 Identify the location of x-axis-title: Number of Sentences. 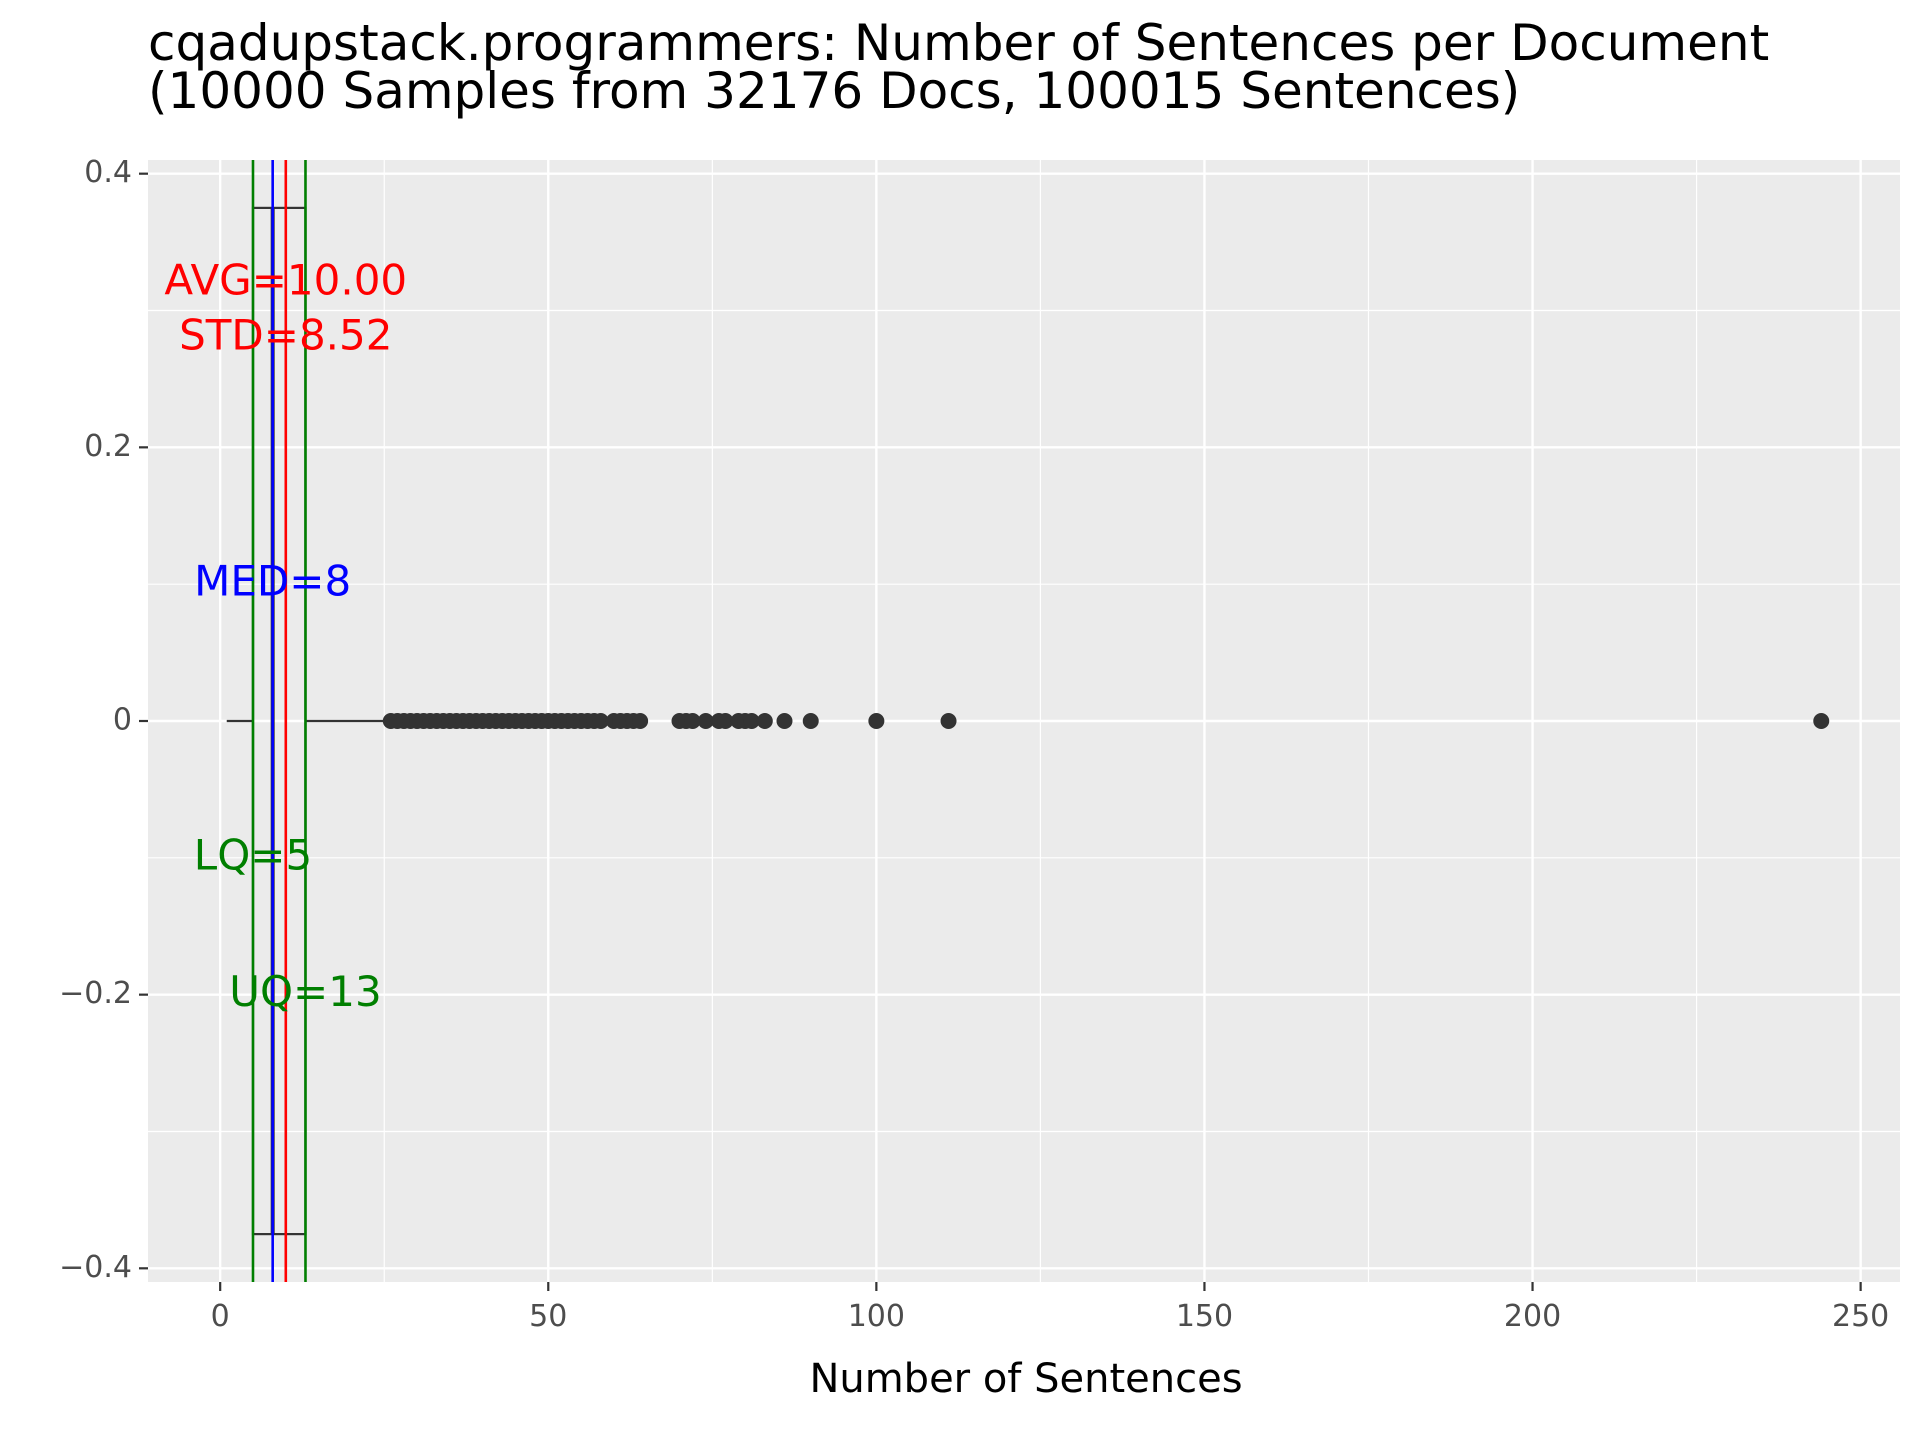
(1025, 1379).